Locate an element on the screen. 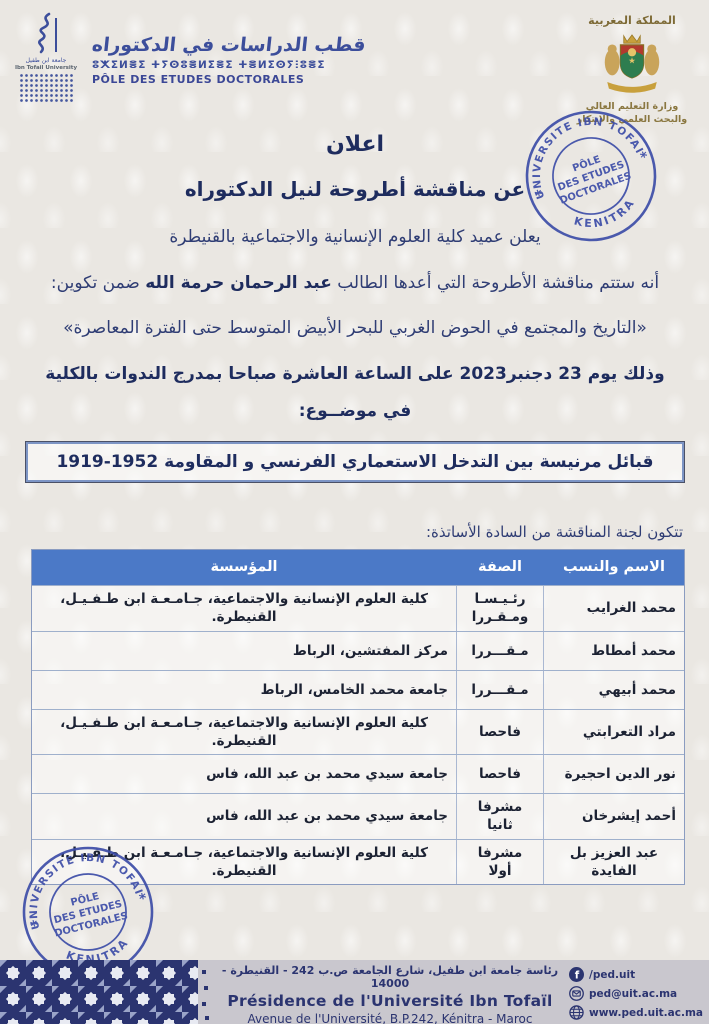 This screenshot has height=1024, width=709. header-role: الصفة is located at coordinates (500, 568).